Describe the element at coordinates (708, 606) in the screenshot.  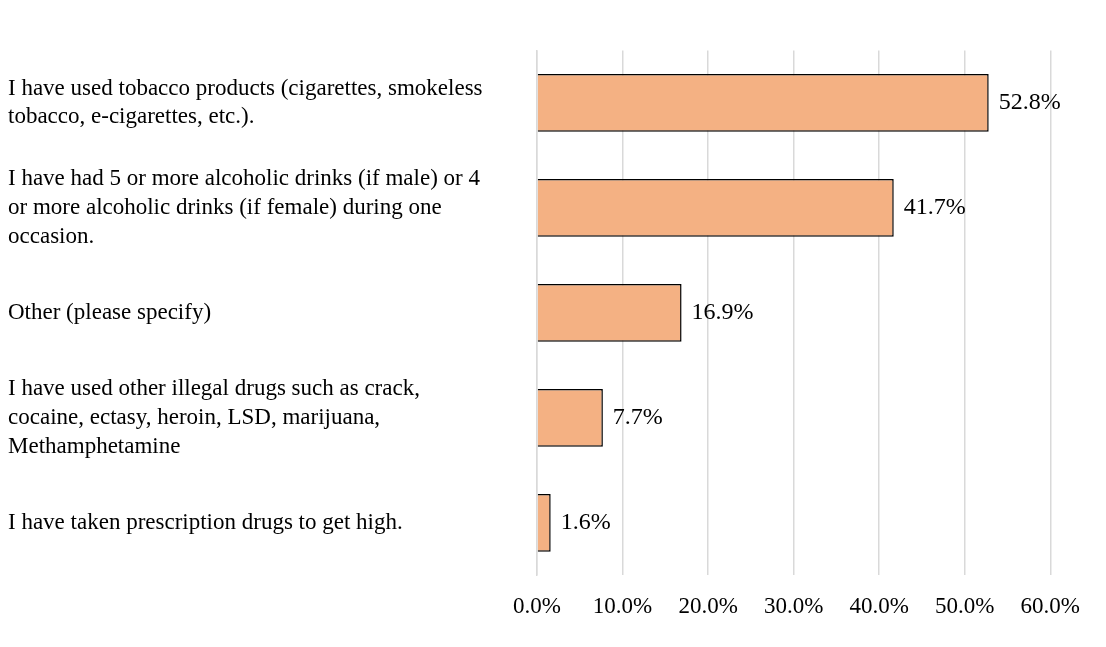
I see `x-tick-label: 20.0%` at that location.